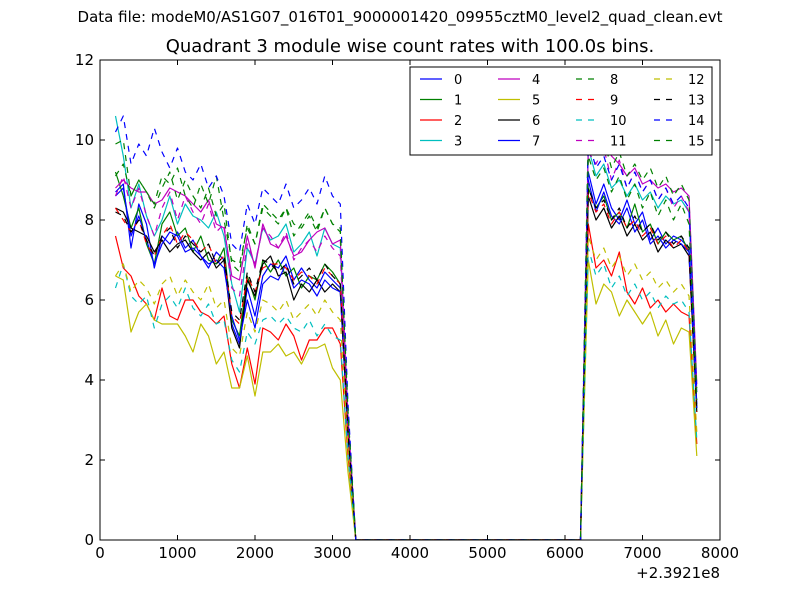 Image resolution: width=800 pixels, height=600 pixels. I want to click on y-tick-label: 6, so click(89, 300).